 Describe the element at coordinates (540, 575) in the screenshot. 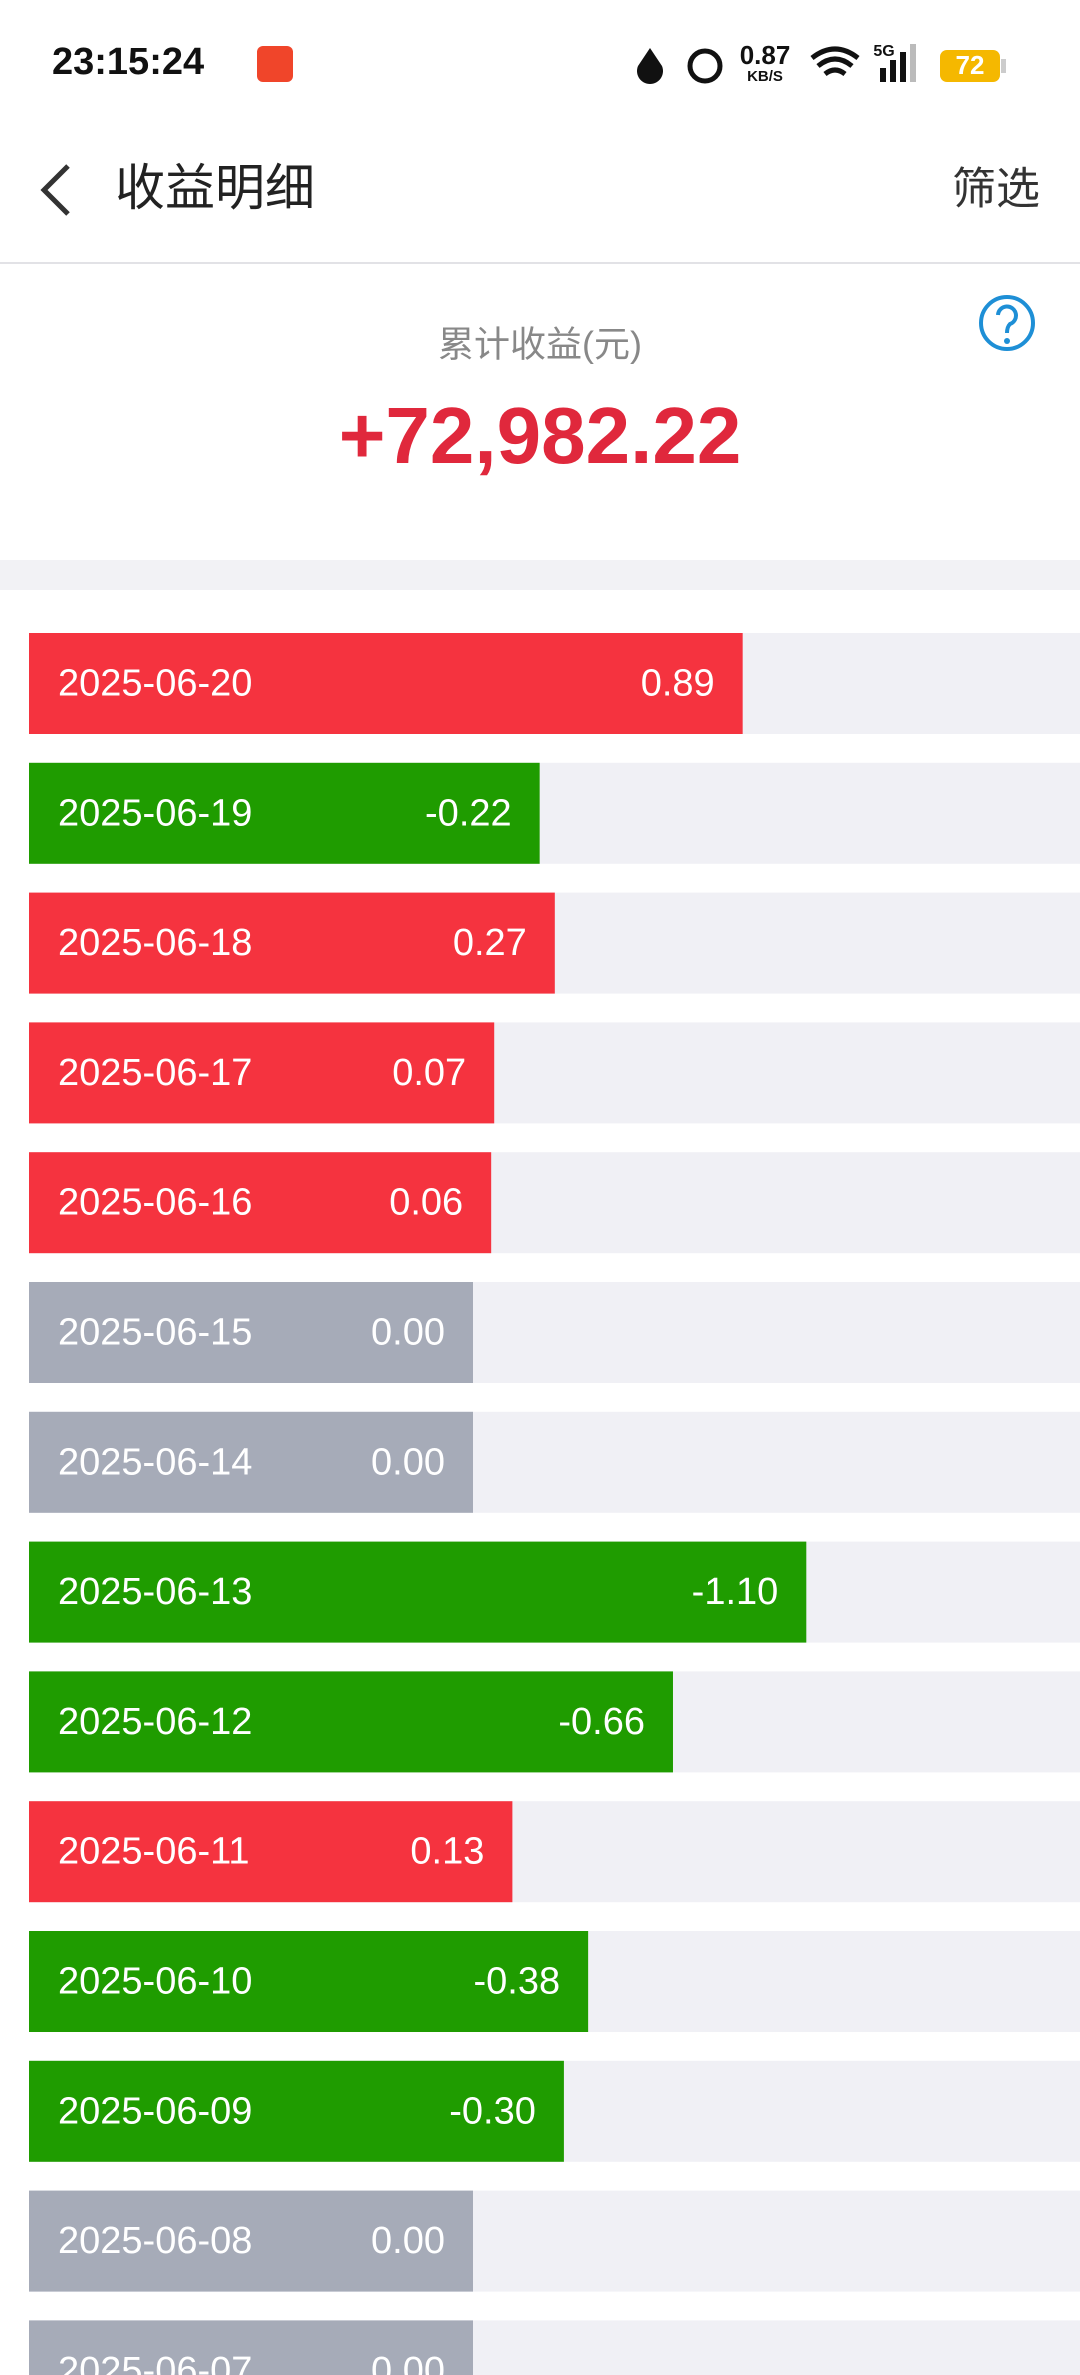

I see `section-gap` at that location.